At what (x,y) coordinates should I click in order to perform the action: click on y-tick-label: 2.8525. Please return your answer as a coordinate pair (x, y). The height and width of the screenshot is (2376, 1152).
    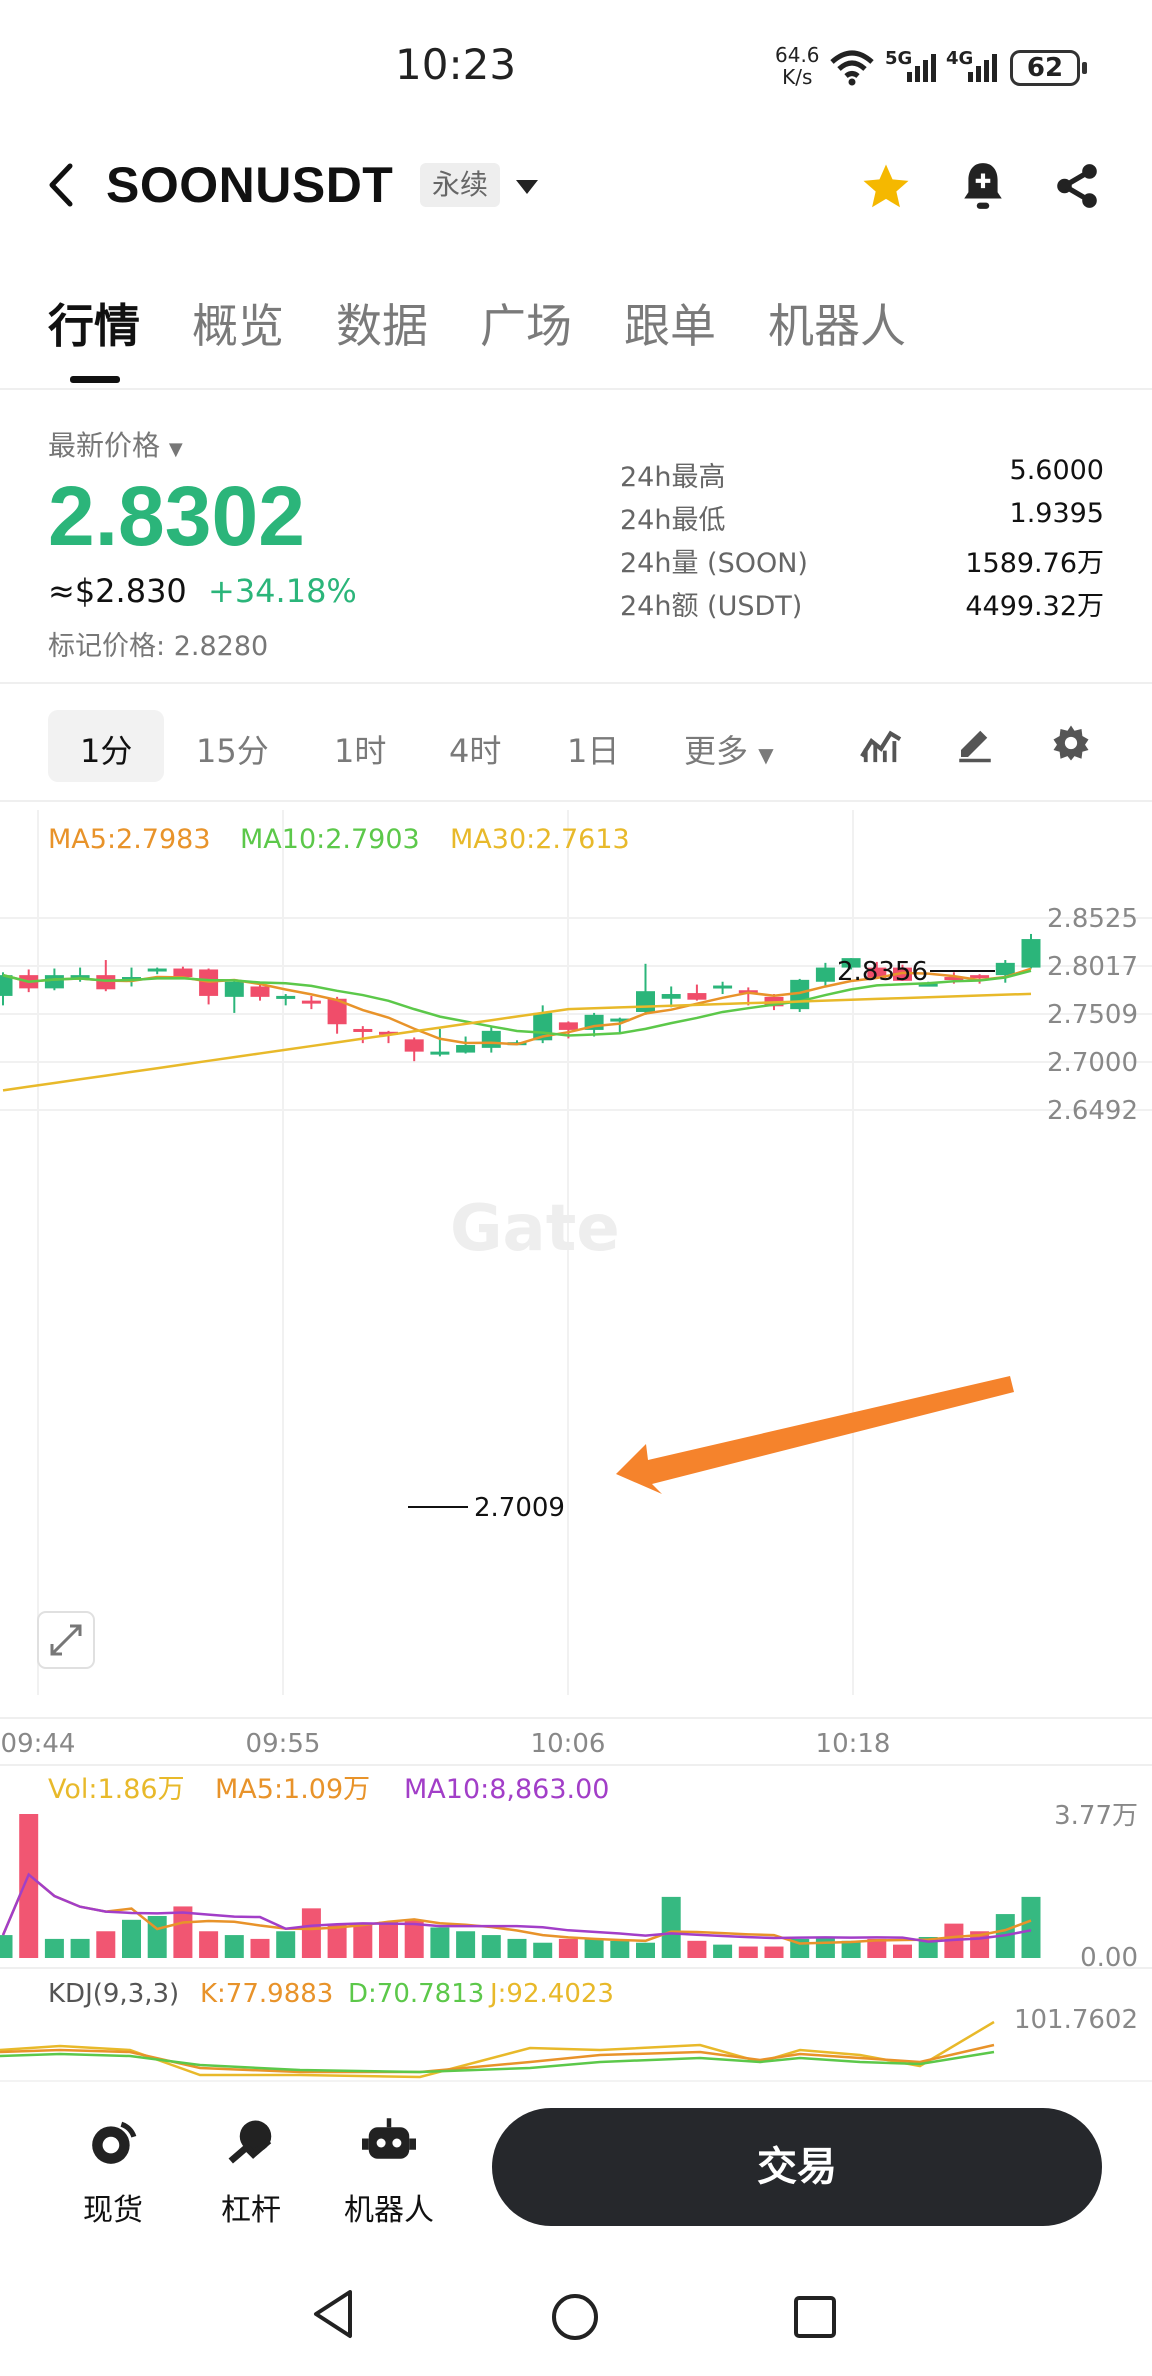
    Looking at the image, I should click on (1092, 919).